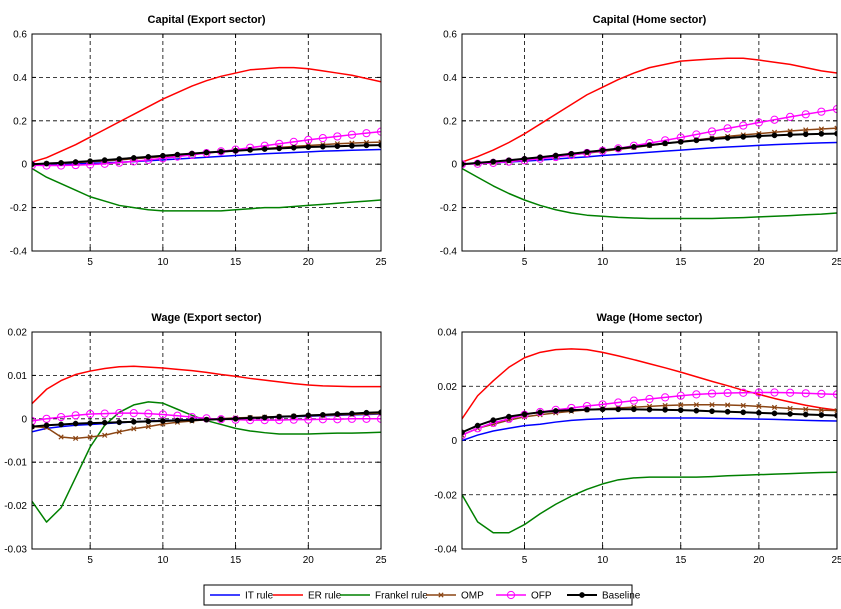  Describe the element at coordinates (206, 189) in the screenshot. I see `series-line-frankel-rule` at that location.